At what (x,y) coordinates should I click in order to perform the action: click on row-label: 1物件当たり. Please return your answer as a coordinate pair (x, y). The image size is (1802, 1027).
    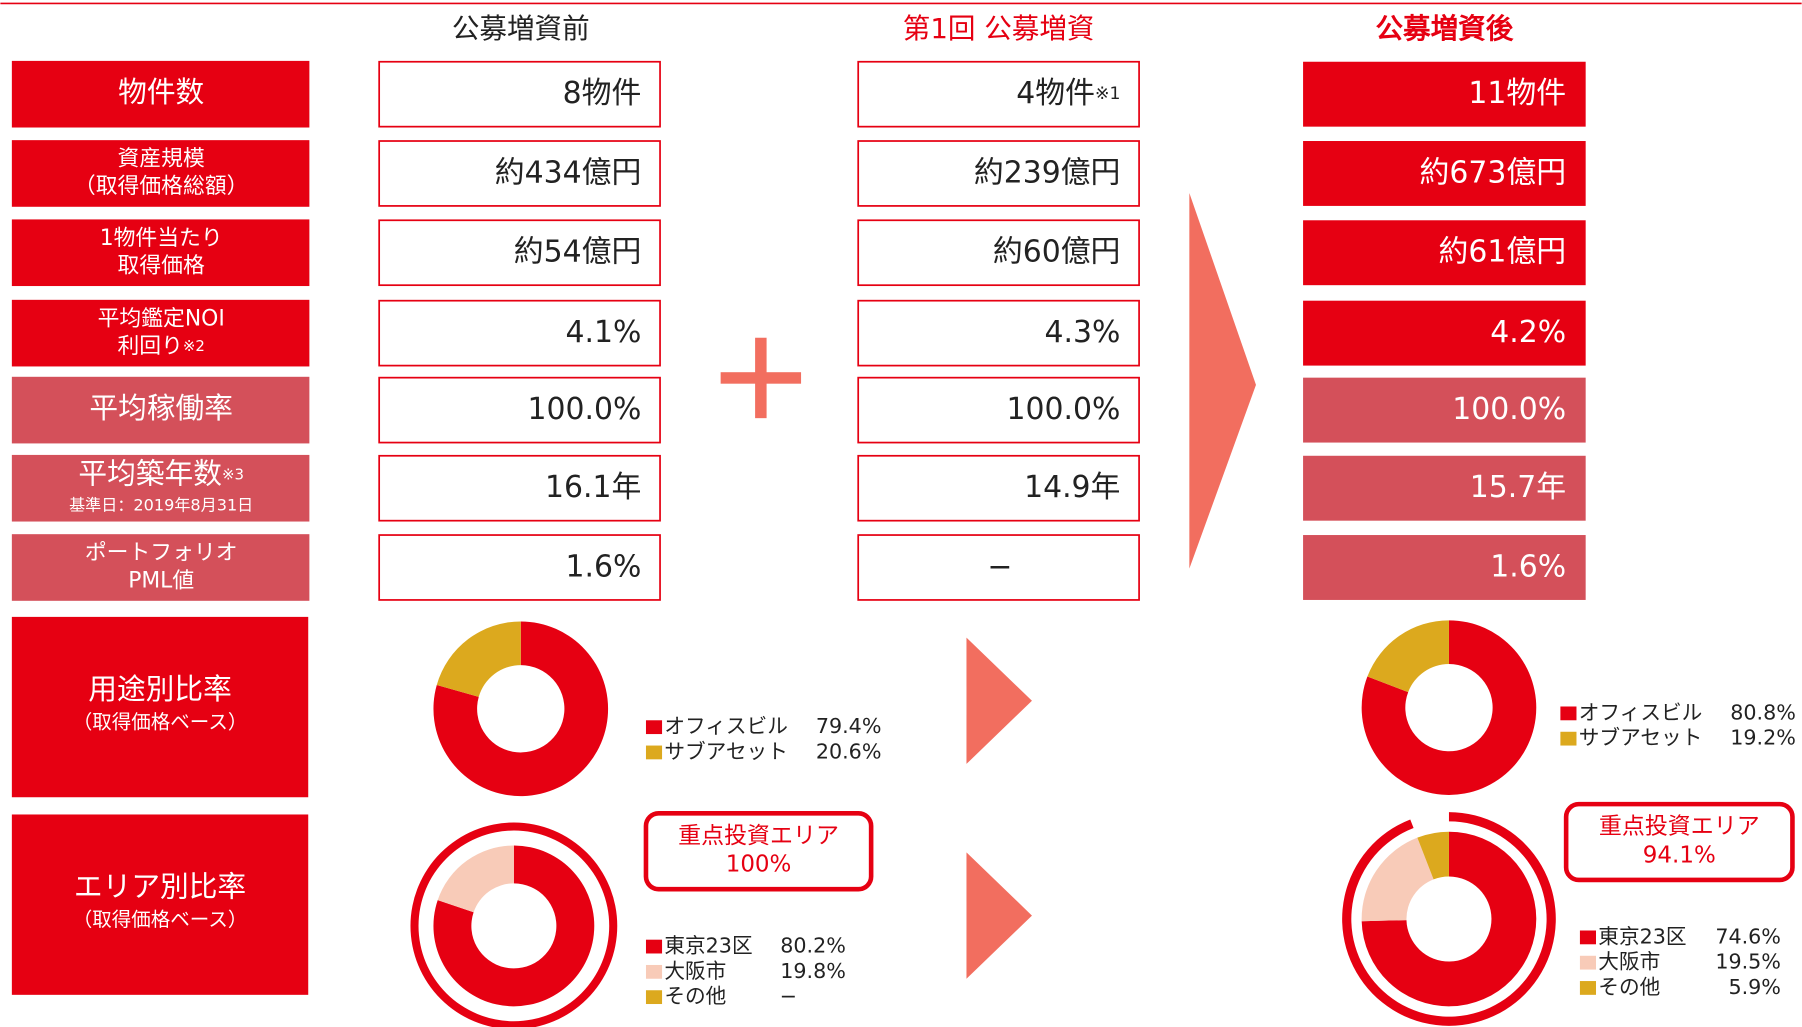
    Looking at the image, I should click on (161, 238).